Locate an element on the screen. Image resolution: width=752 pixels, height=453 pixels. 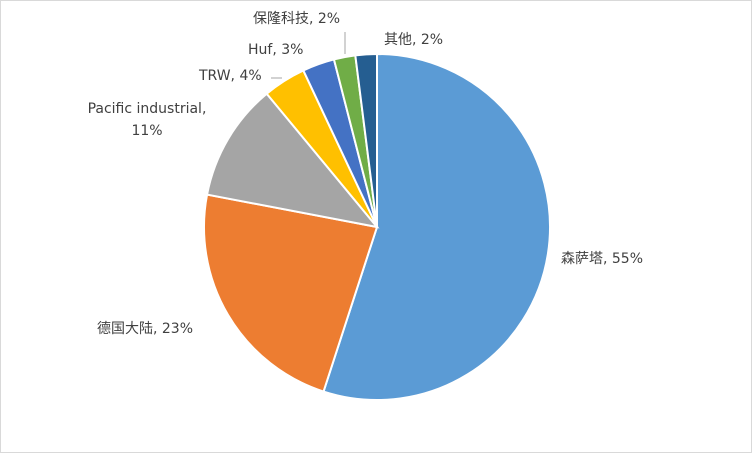
slice-data-label-line: 11% is located at coordinates (146, 131).